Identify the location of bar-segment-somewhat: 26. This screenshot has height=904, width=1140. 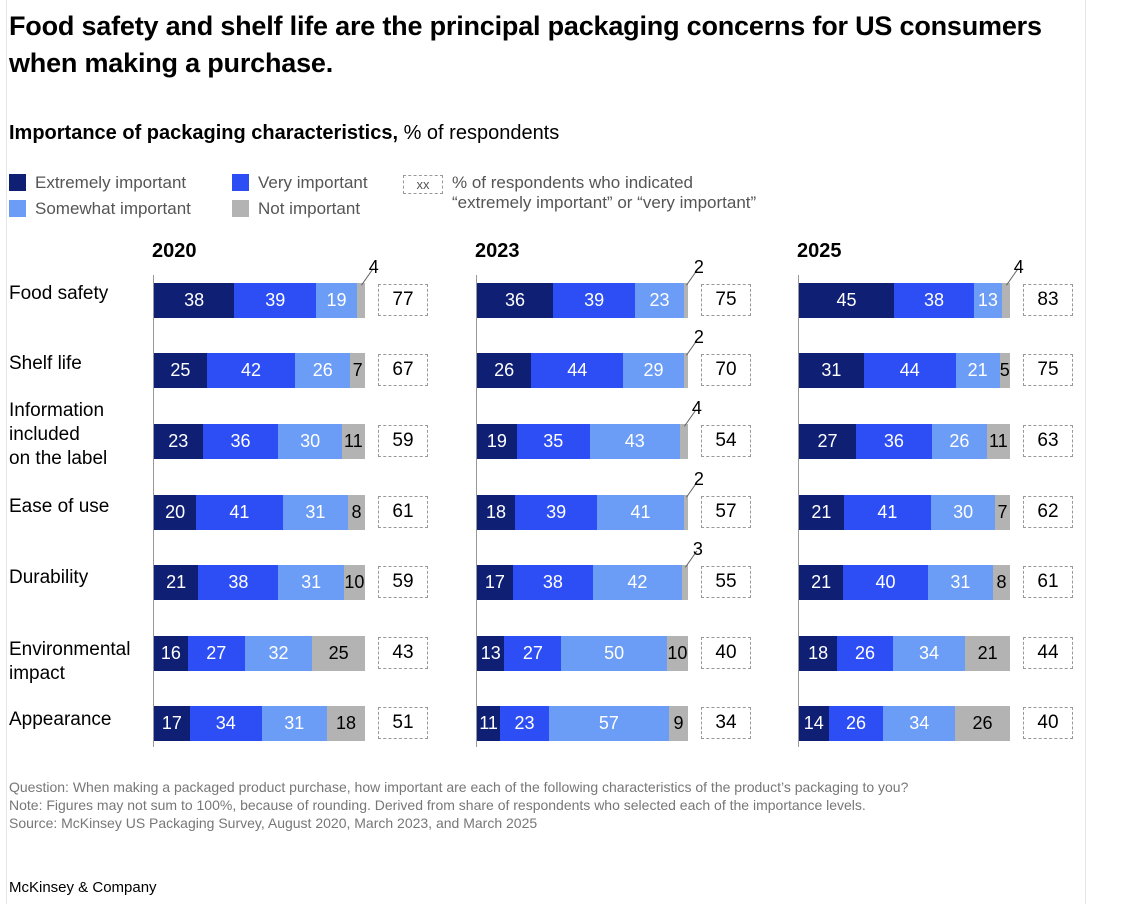
(959, 441).